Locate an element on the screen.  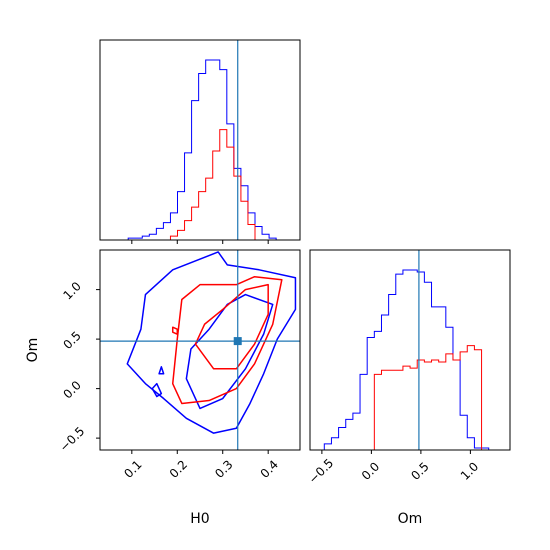
contour-red-island is located at coordinates (175, 330).